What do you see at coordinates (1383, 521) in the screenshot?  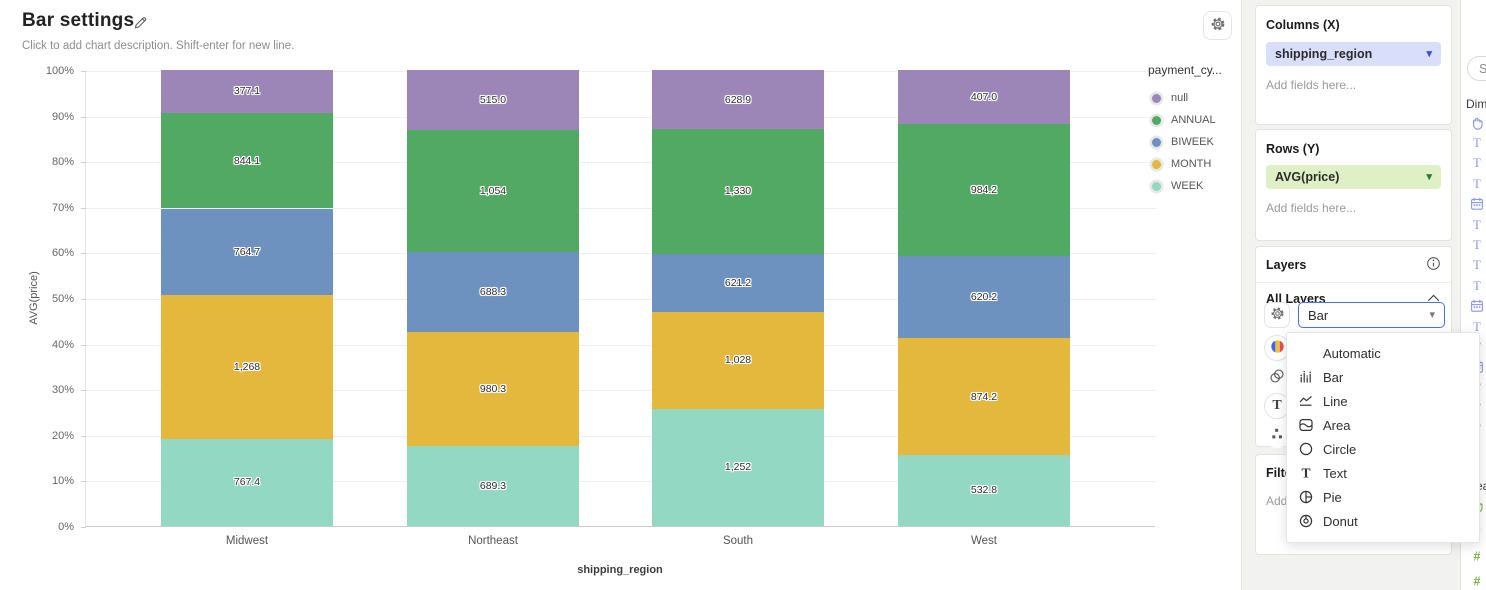 I see `menu-item-donut: Donut` at bounding box center [1383, 521].